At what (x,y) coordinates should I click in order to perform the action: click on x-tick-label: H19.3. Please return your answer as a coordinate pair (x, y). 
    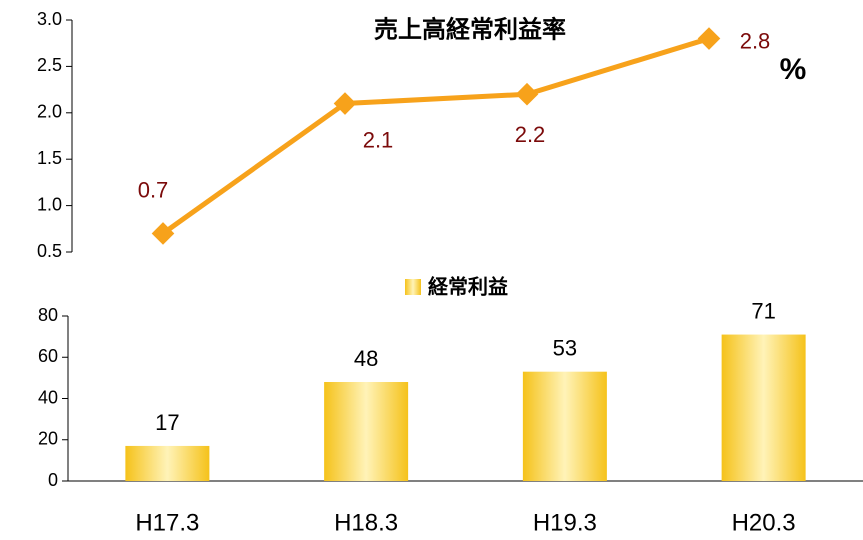
    Looking at the image, I should click on (565, 522).